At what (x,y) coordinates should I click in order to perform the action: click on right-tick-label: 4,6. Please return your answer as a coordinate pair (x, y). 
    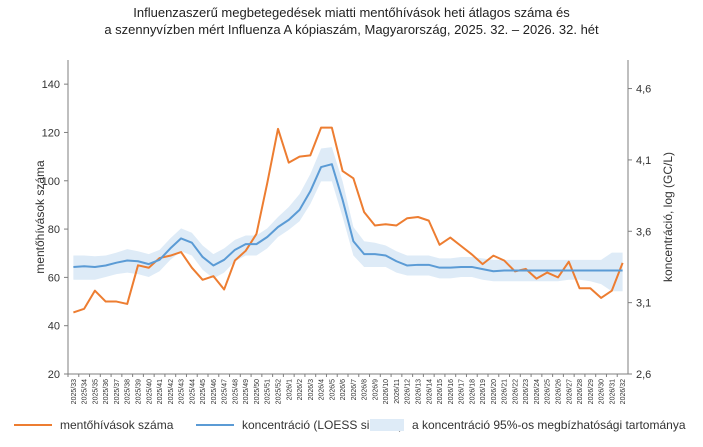
    Looking at the image, I should click on (643, 90).